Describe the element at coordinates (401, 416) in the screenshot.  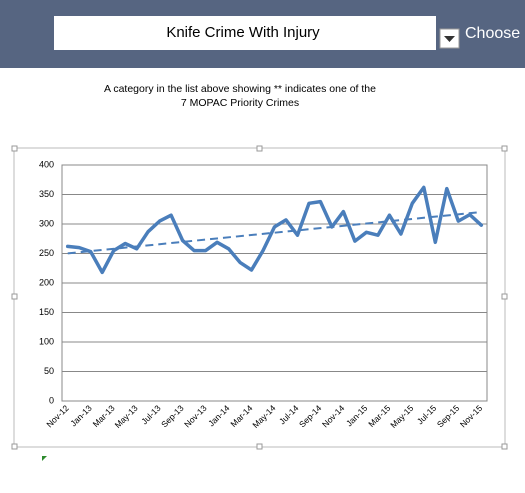
I see `x-tick-label: May-15` at that location.